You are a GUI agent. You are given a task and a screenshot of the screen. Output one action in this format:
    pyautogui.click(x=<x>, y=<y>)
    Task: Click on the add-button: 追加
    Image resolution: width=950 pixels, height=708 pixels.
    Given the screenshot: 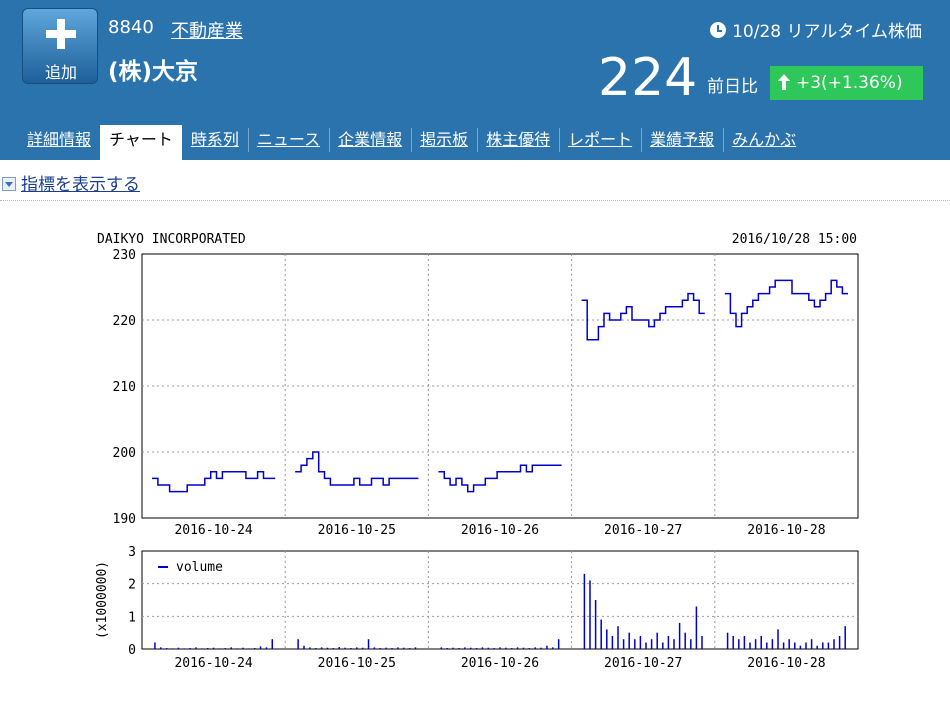 What is the action you would take?
    pyautogui.click(x=60, y=46)
    